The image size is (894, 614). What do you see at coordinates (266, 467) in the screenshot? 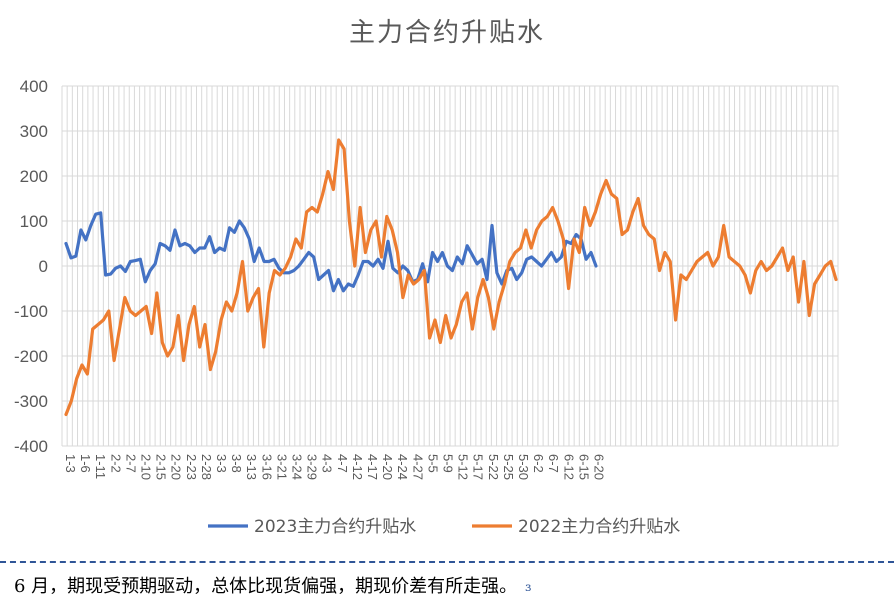
I see `x-tick-label: 3-16` at bounding box center [266, 467].